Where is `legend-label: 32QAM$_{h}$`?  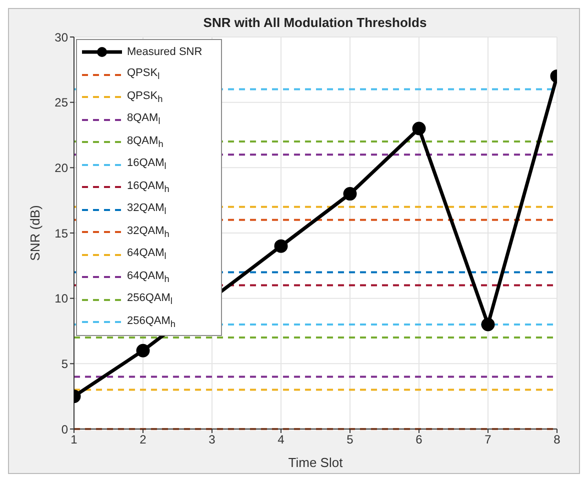
legend-label: 32QAM$_{h}$ is located at coordinates (148, 232).